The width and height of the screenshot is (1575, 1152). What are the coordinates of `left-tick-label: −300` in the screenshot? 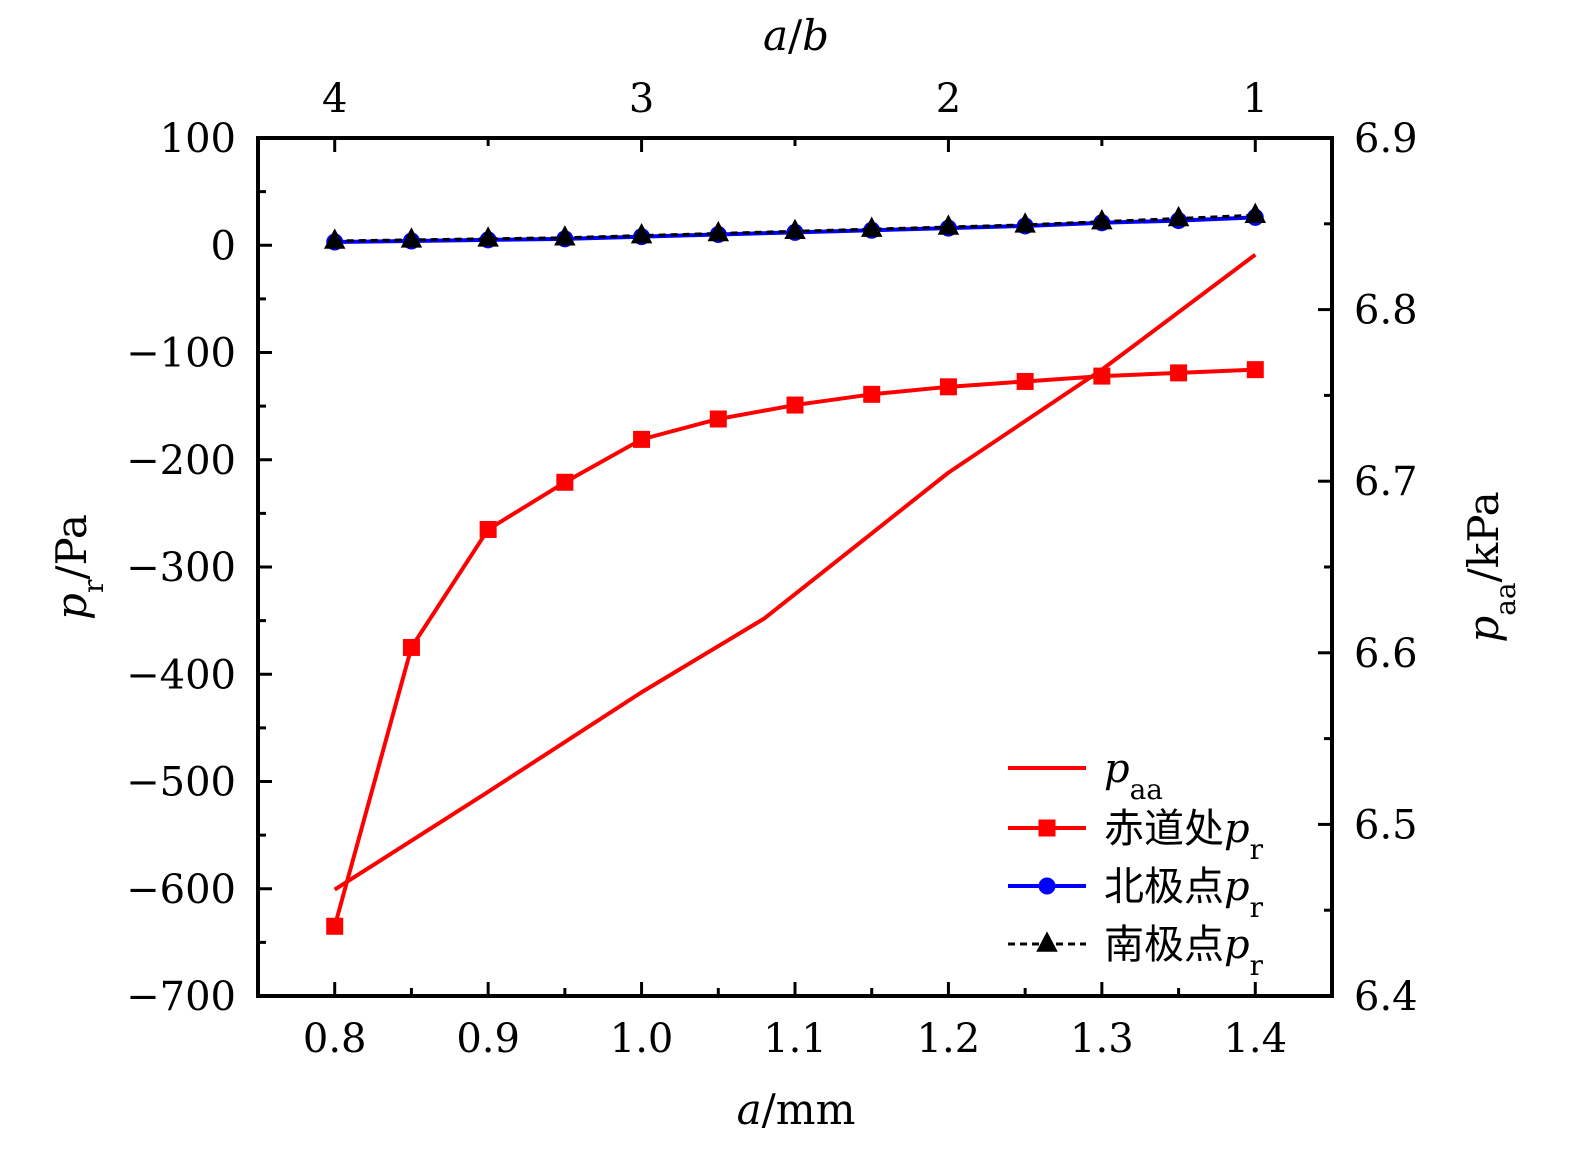 It's located at (181, 568).